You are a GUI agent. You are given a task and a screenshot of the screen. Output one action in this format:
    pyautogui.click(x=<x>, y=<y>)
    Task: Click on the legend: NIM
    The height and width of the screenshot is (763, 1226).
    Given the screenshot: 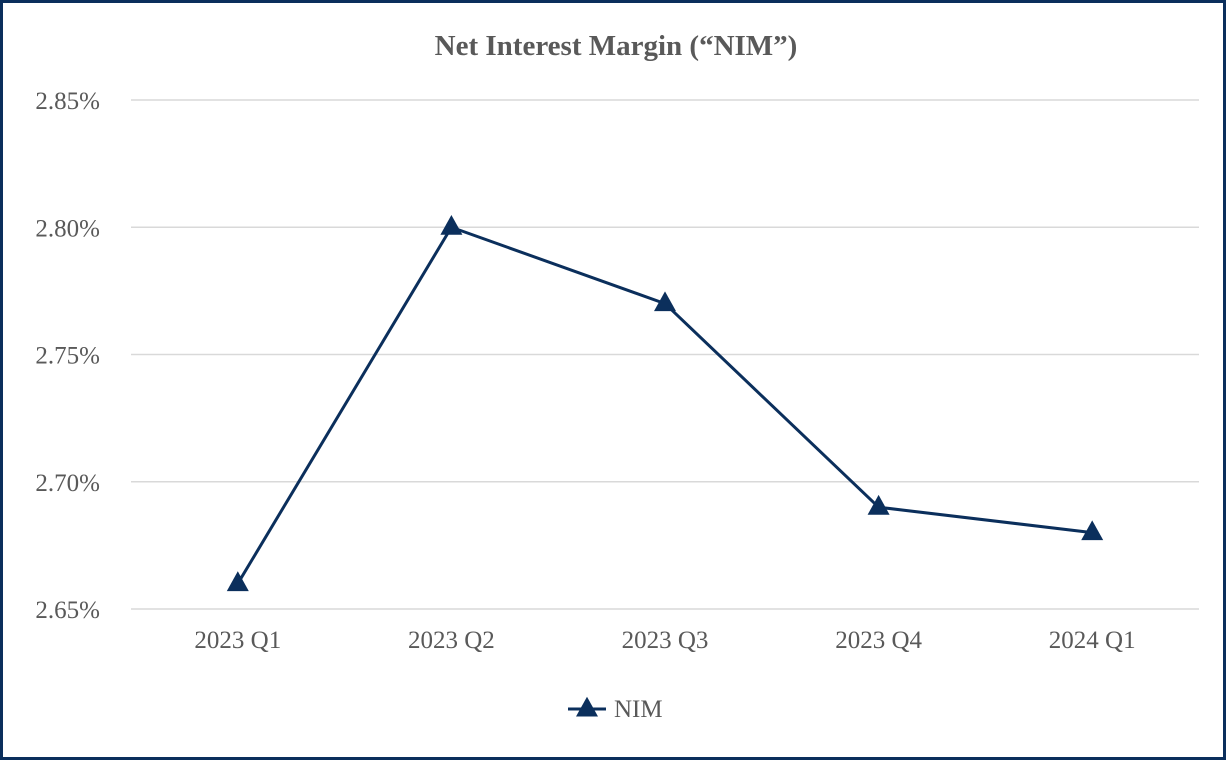 What is the action you would take?
    pyautogui.click(x=615, y=709)
    